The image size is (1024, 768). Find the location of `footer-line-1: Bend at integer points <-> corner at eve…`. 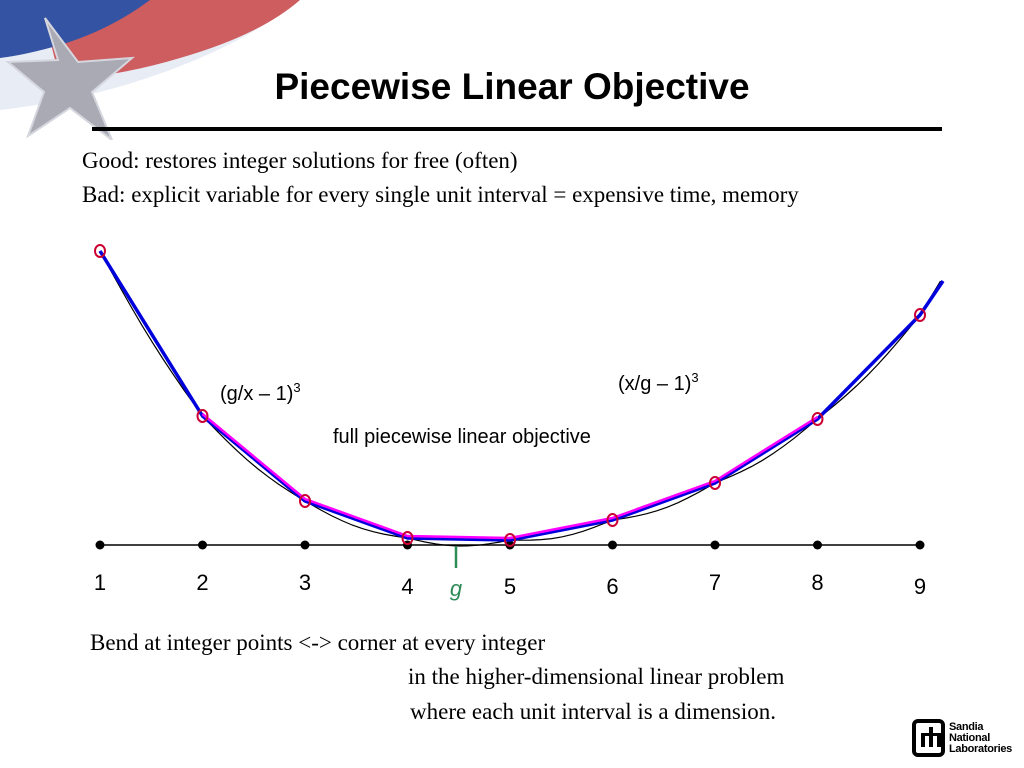

footer-line-1: Bend at integer points <-> corner at eve… is located at coordinates (318, 642).